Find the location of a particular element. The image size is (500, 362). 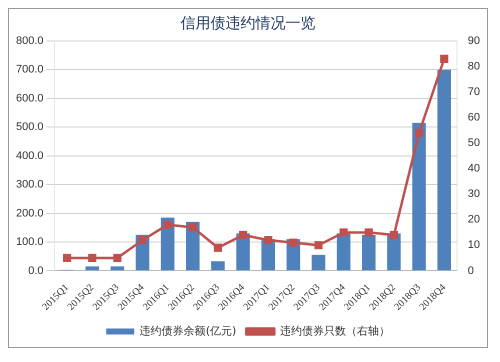

legend-label: 违约债券余额(亿元) is located at coordinates (188, 331).